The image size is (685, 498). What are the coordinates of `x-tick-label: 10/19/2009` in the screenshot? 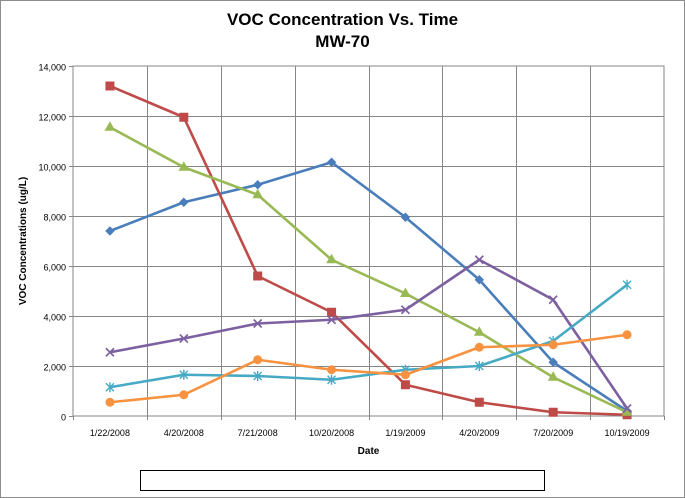 It's located at (627, 433).